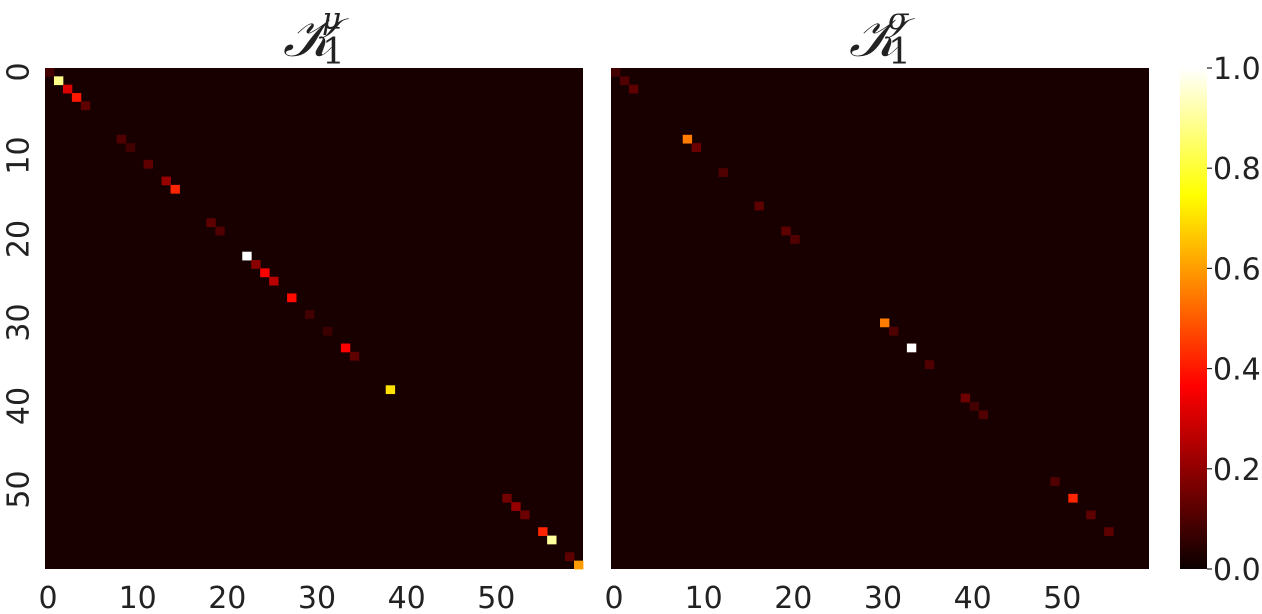 This screenshot has width=1262, height=614. I want to click on y-tick-label: 40, so click(19, 406).